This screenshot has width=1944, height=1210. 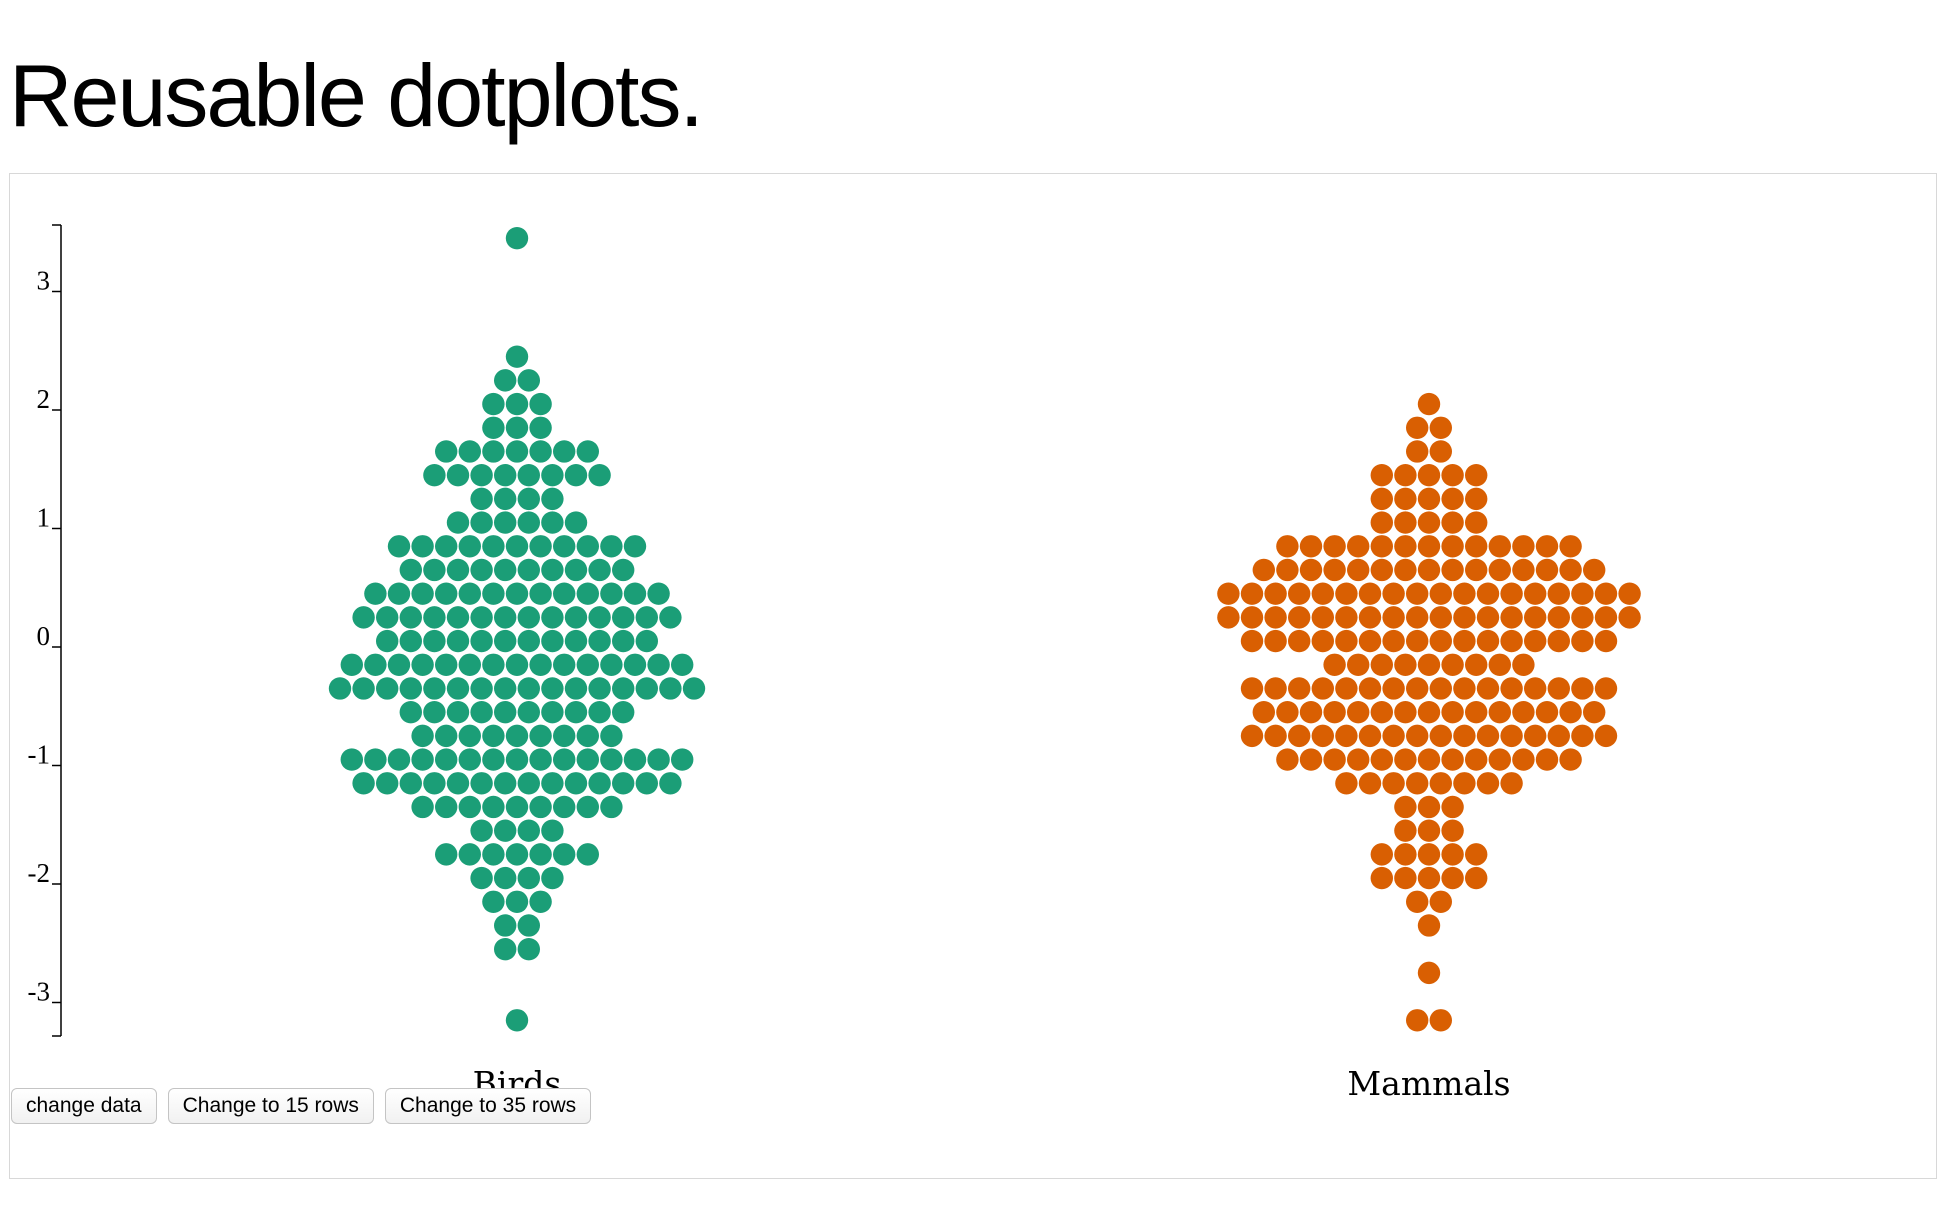 I want to click on y-tick-label: -3, so click(x=39, y=992).